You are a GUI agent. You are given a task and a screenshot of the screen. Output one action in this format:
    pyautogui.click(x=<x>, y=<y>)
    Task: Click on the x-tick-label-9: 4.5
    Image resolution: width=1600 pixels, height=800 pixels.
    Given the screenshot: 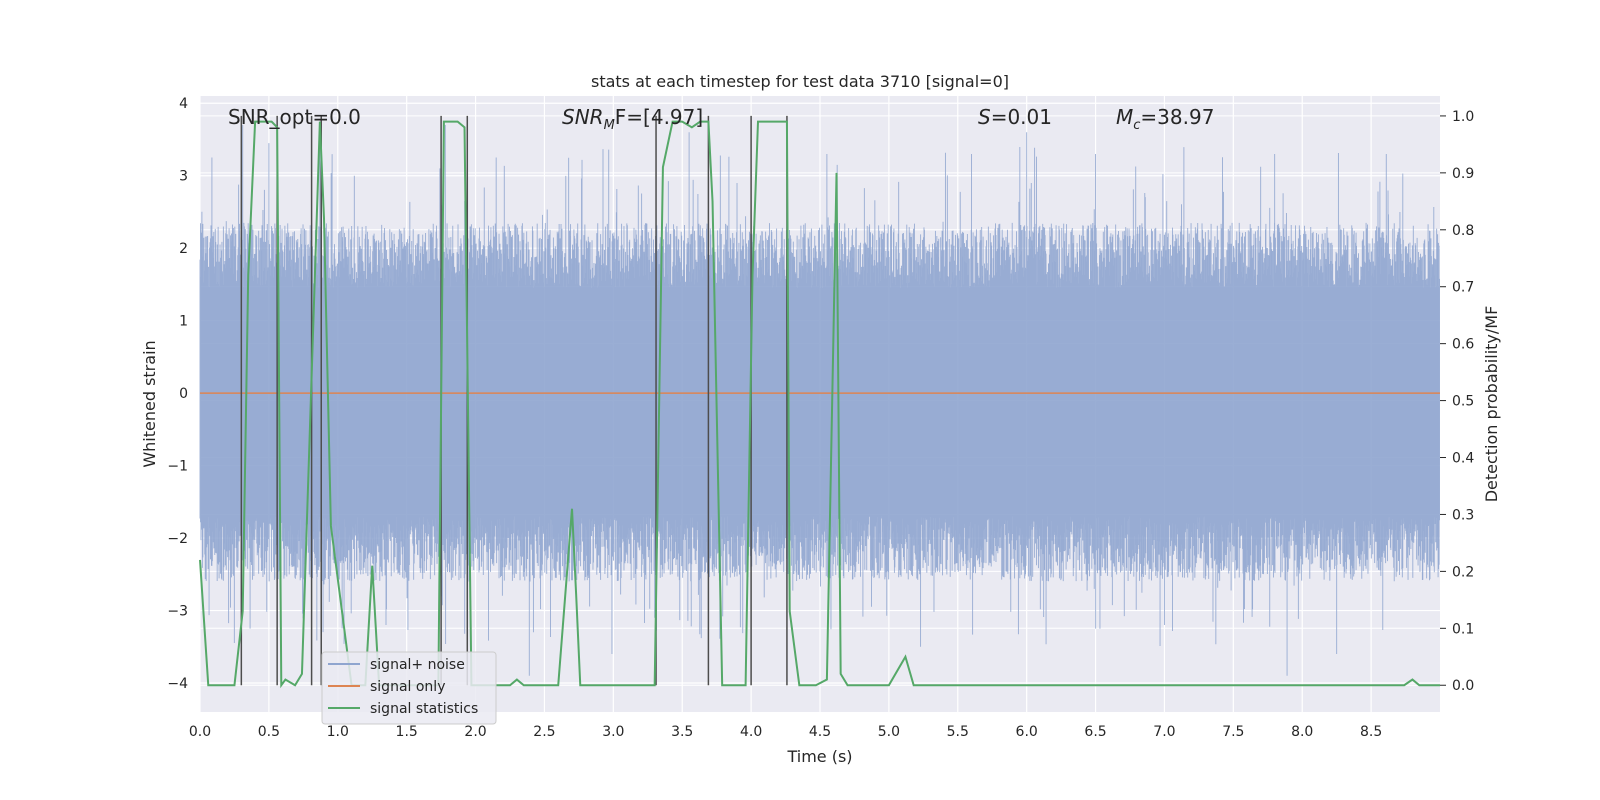 What is the action you would take?
    pyautogui.click(x=820, y=732)
    